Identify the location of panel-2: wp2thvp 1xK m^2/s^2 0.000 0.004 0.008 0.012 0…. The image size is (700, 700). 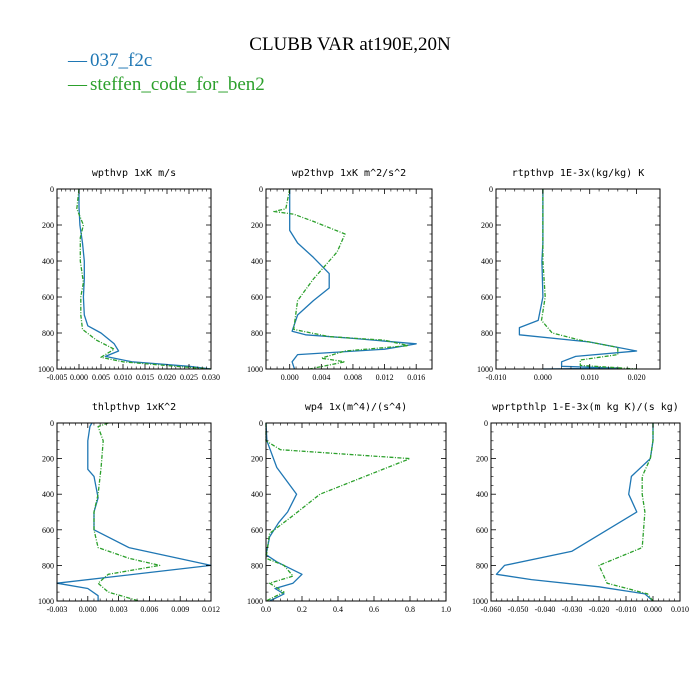
(340, 275).